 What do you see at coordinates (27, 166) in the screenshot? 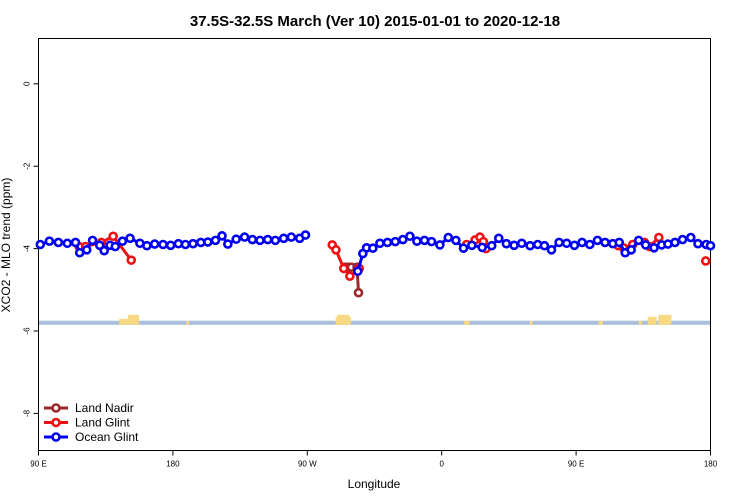
I see `y-tick-label: -2` at bounding box center [27, 166].